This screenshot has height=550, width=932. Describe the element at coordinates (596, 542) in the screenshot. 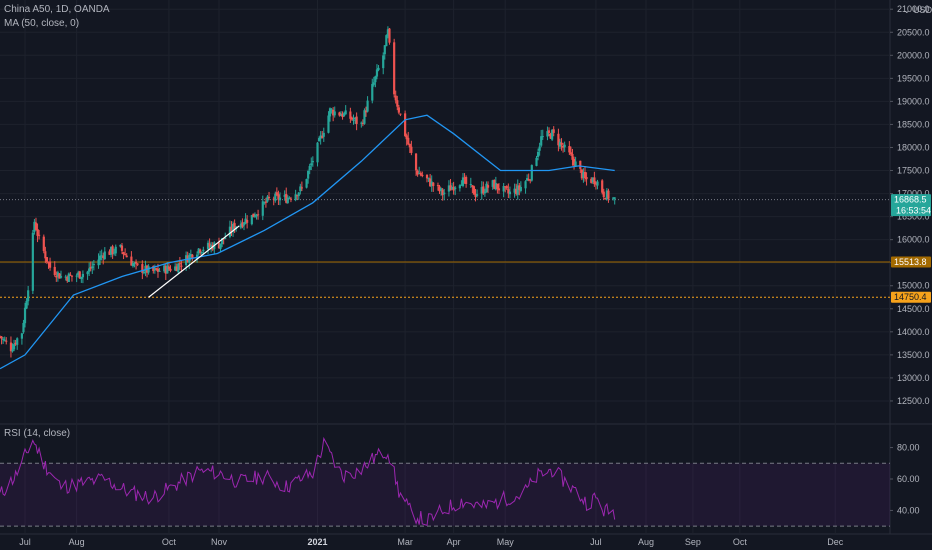

I see `time-tick-label: Jul` at that location.